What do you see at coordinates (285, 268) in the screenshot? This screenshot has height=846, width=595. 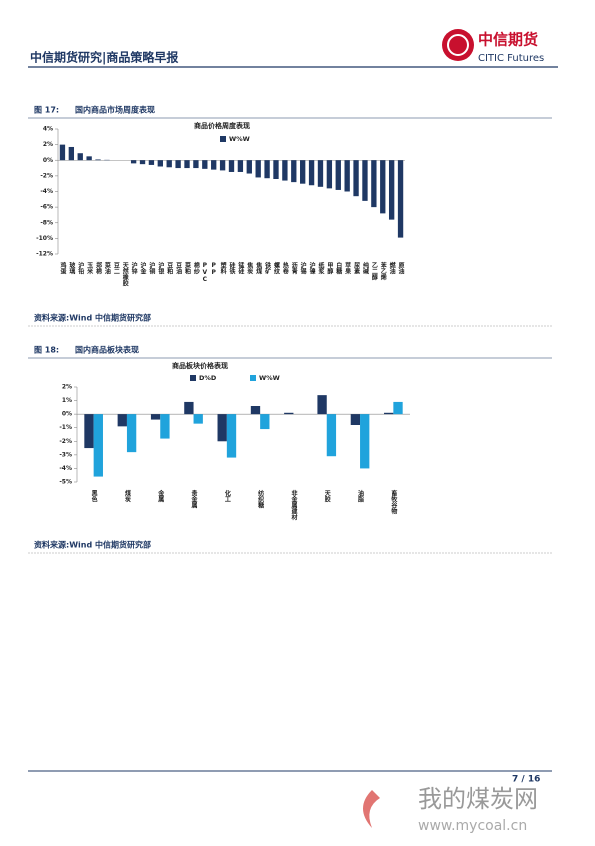 I see `x-tick-label: 热卷` at bounding box center [285, 268].